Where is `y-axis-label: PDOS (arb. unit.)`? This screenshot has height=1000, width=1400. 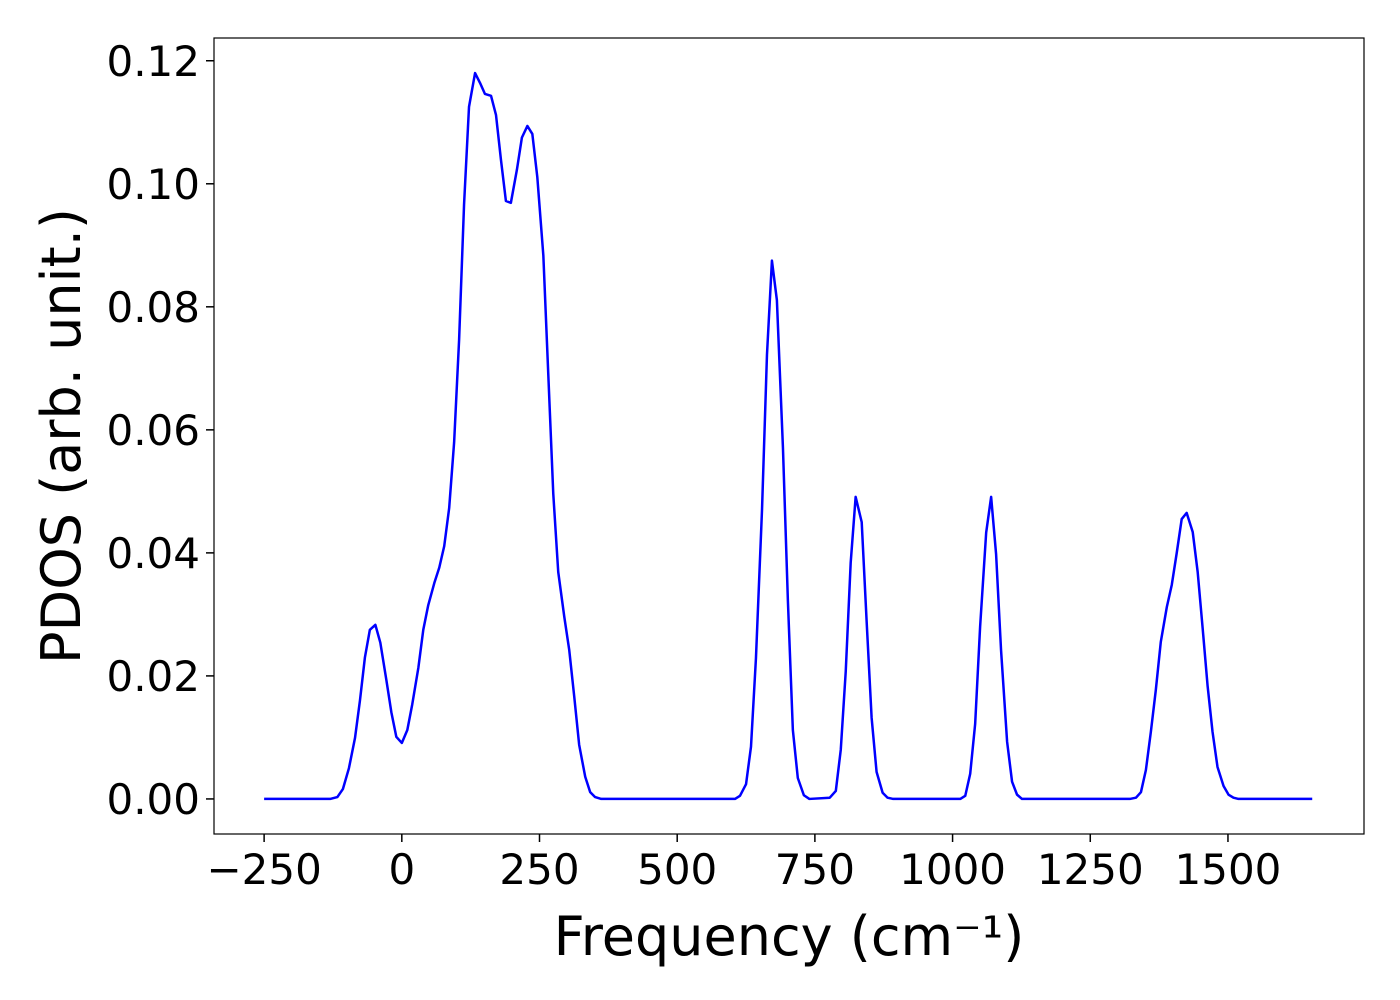 y-axis-label: PDOS (arb. unit.) is located at coordinates (61, 436).